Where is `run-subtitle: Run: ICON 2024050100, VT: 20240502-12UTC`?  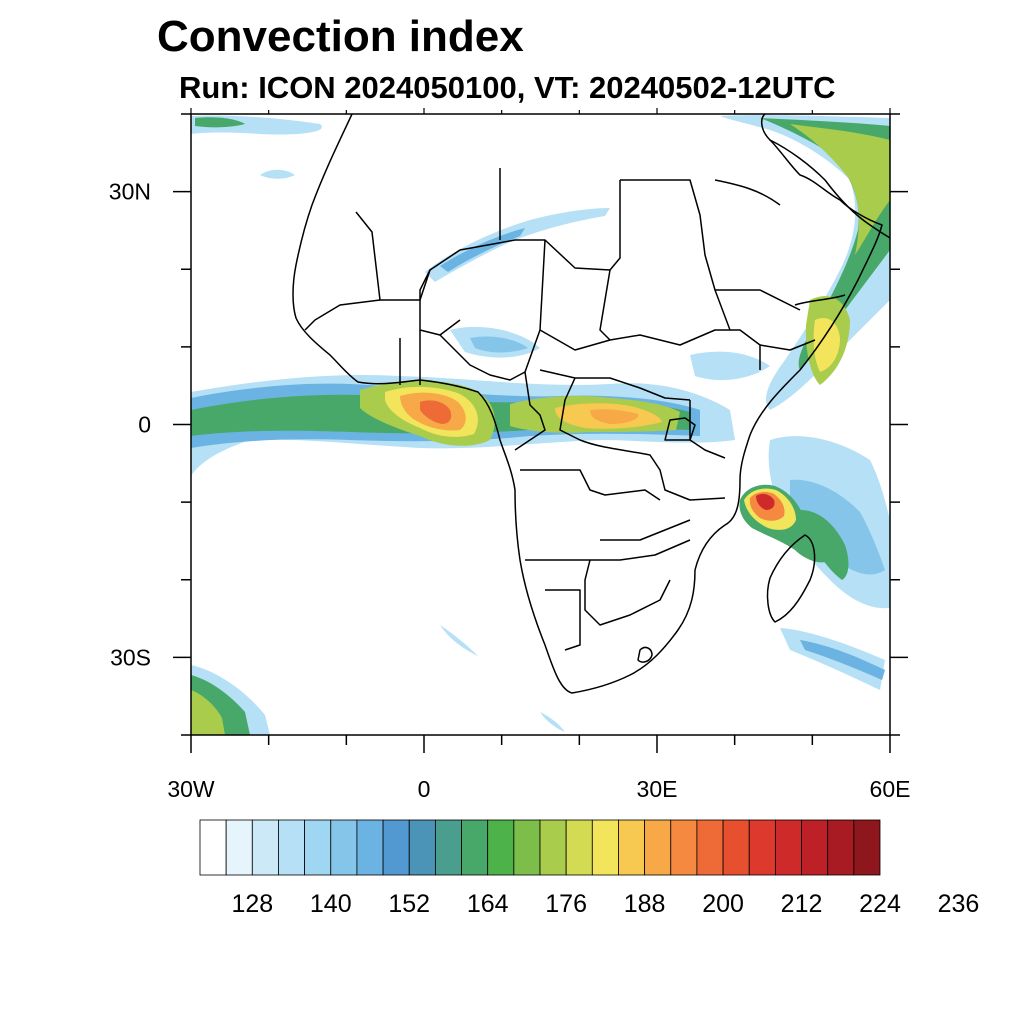 run-subtitle: Run: ICON 2024050100, VT: 20240502-12UTC is located at coordinates (507, 87).